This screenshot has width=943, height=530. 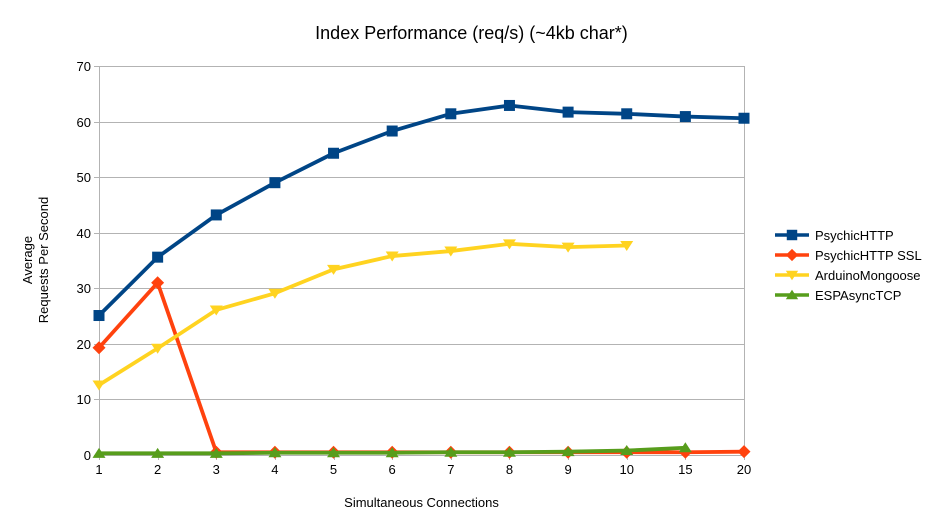 What do you see at coordinates (868, 275) in the screenshot?
I see `legend-label: ArduinoMongoose` at bounding box center [868, 275].